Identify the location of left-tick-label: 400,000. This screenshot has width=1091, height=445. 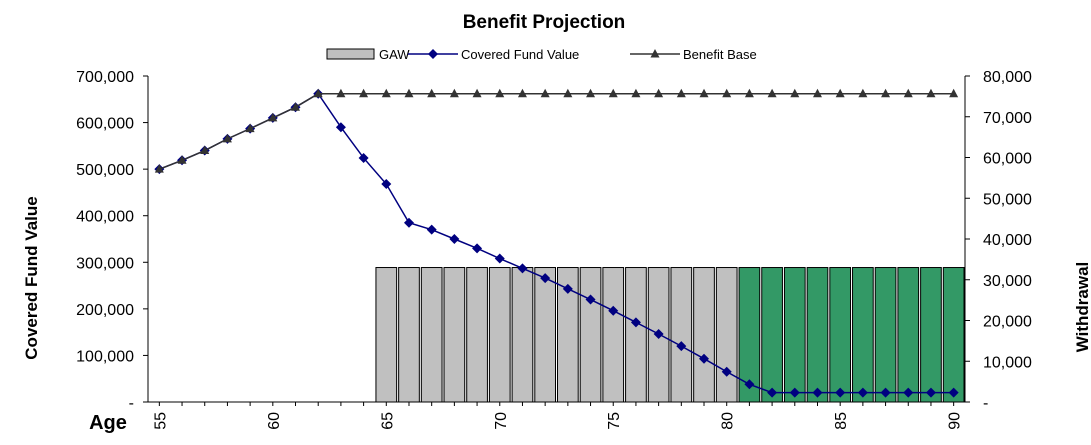
(105, 217).